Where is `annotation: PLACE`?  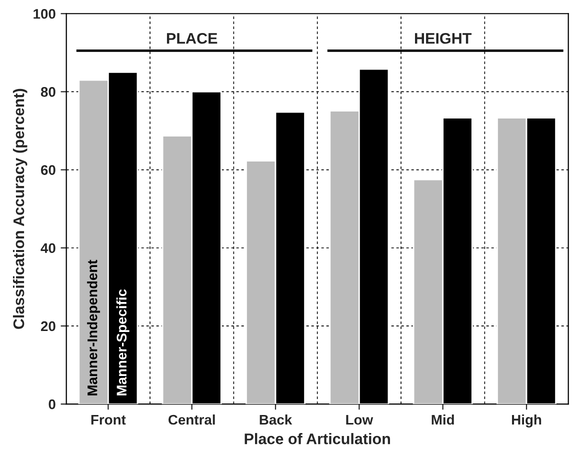 annotation: PLACE is located at coordinates (192, 38).